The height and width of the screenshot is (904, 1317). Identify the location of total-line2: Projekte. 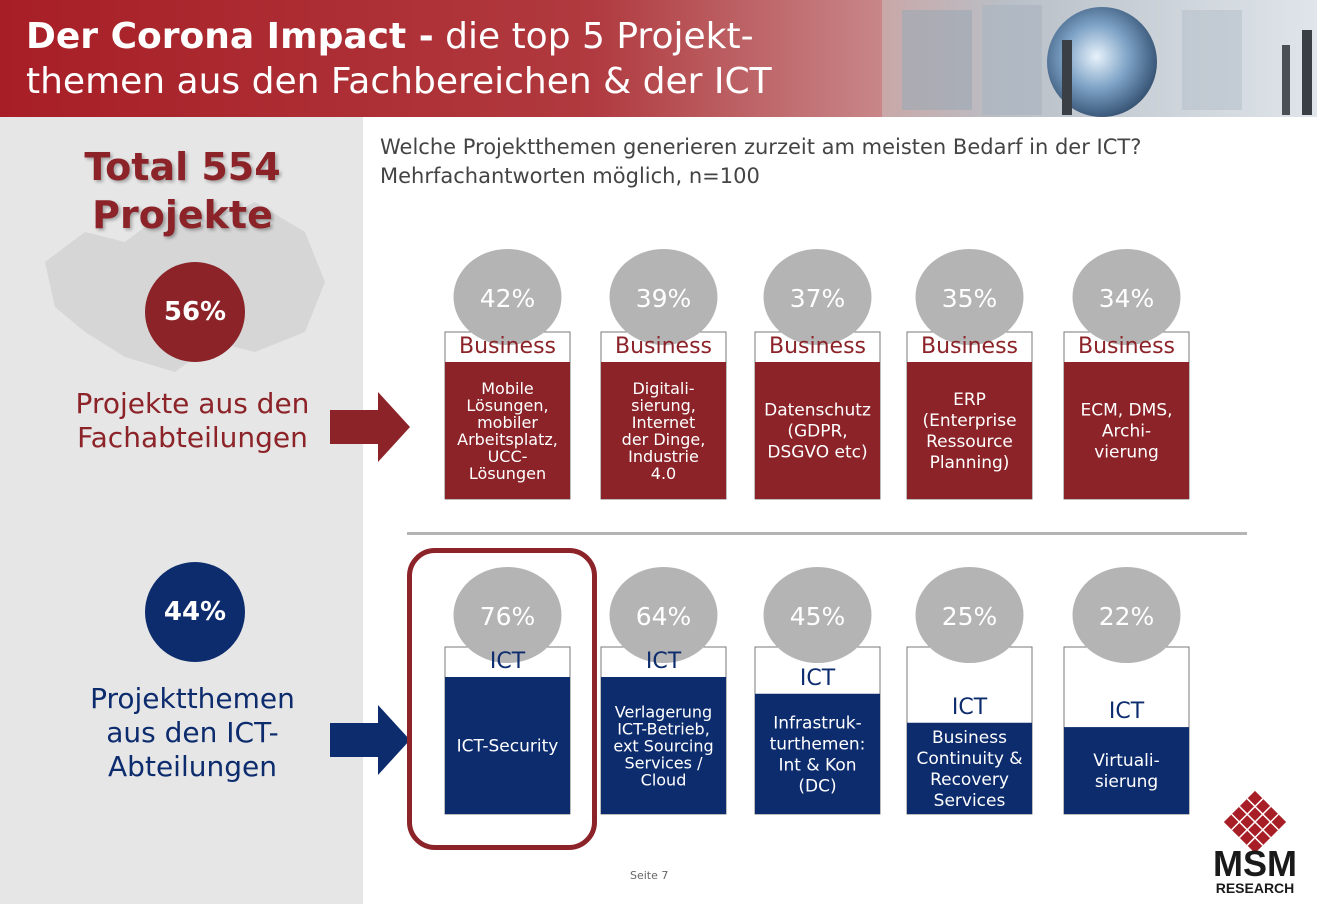
(182, 215).